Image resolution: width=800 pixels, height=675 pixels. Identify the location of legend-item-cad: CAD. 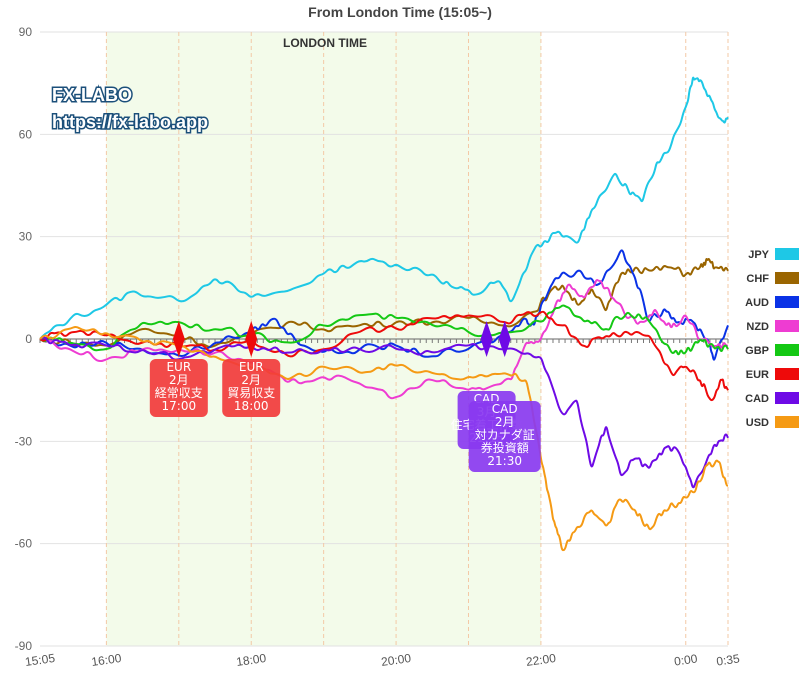
(772, 398).